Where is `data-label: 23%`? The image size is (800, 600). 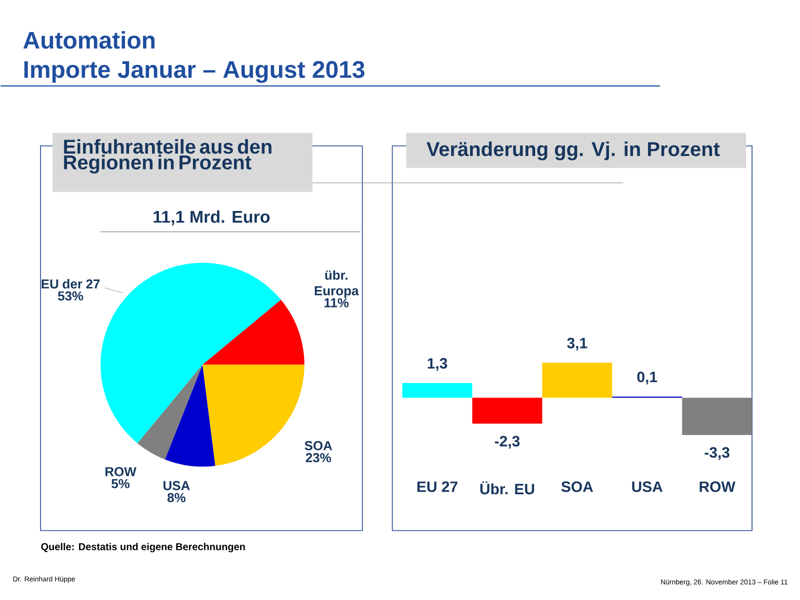 data-label: 23% is located at coordinates (319, 457).